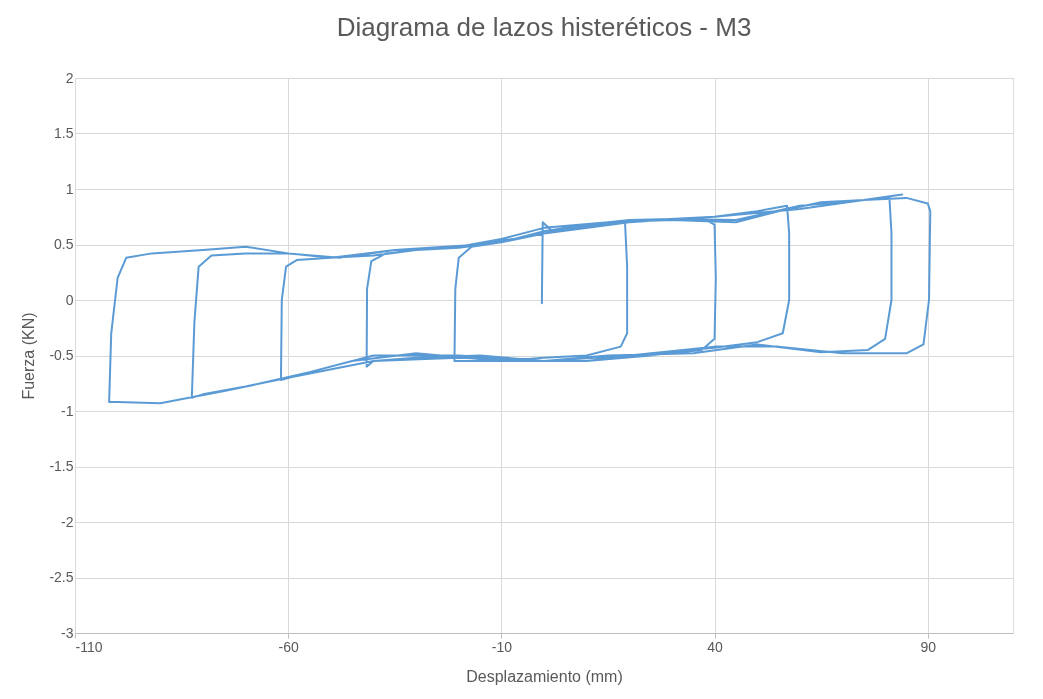  I want to click on y-tick-label: 0.5, so click(64, 244).